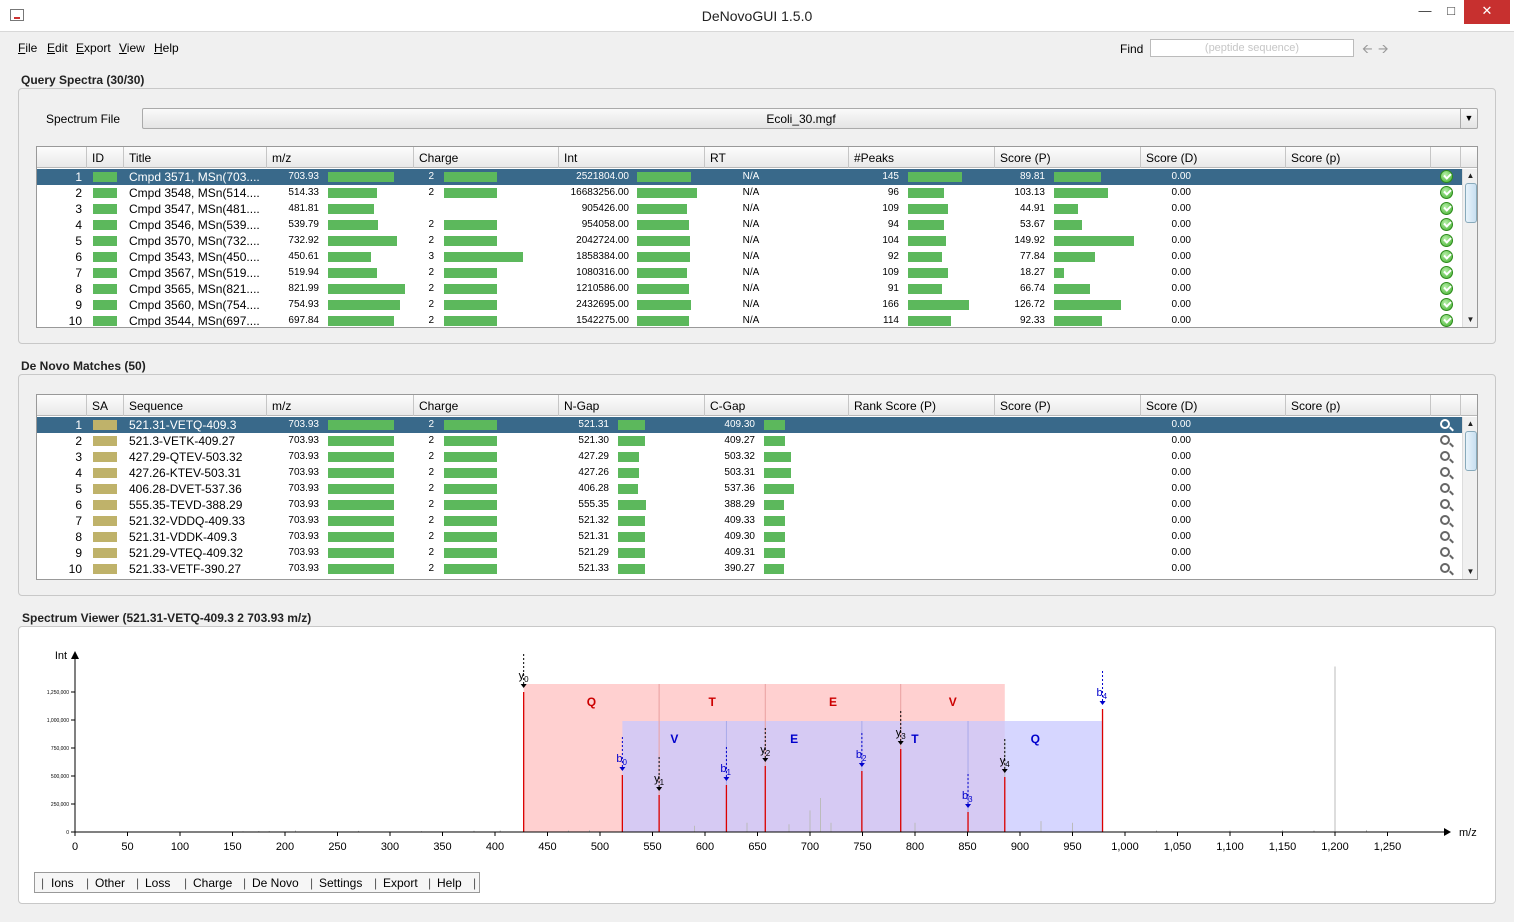 This screenshot has width=1514, height=922. Describe the element at coordinates (1367, 48) in the screenshot. I see `find-previous-button: 🡨` at that location.